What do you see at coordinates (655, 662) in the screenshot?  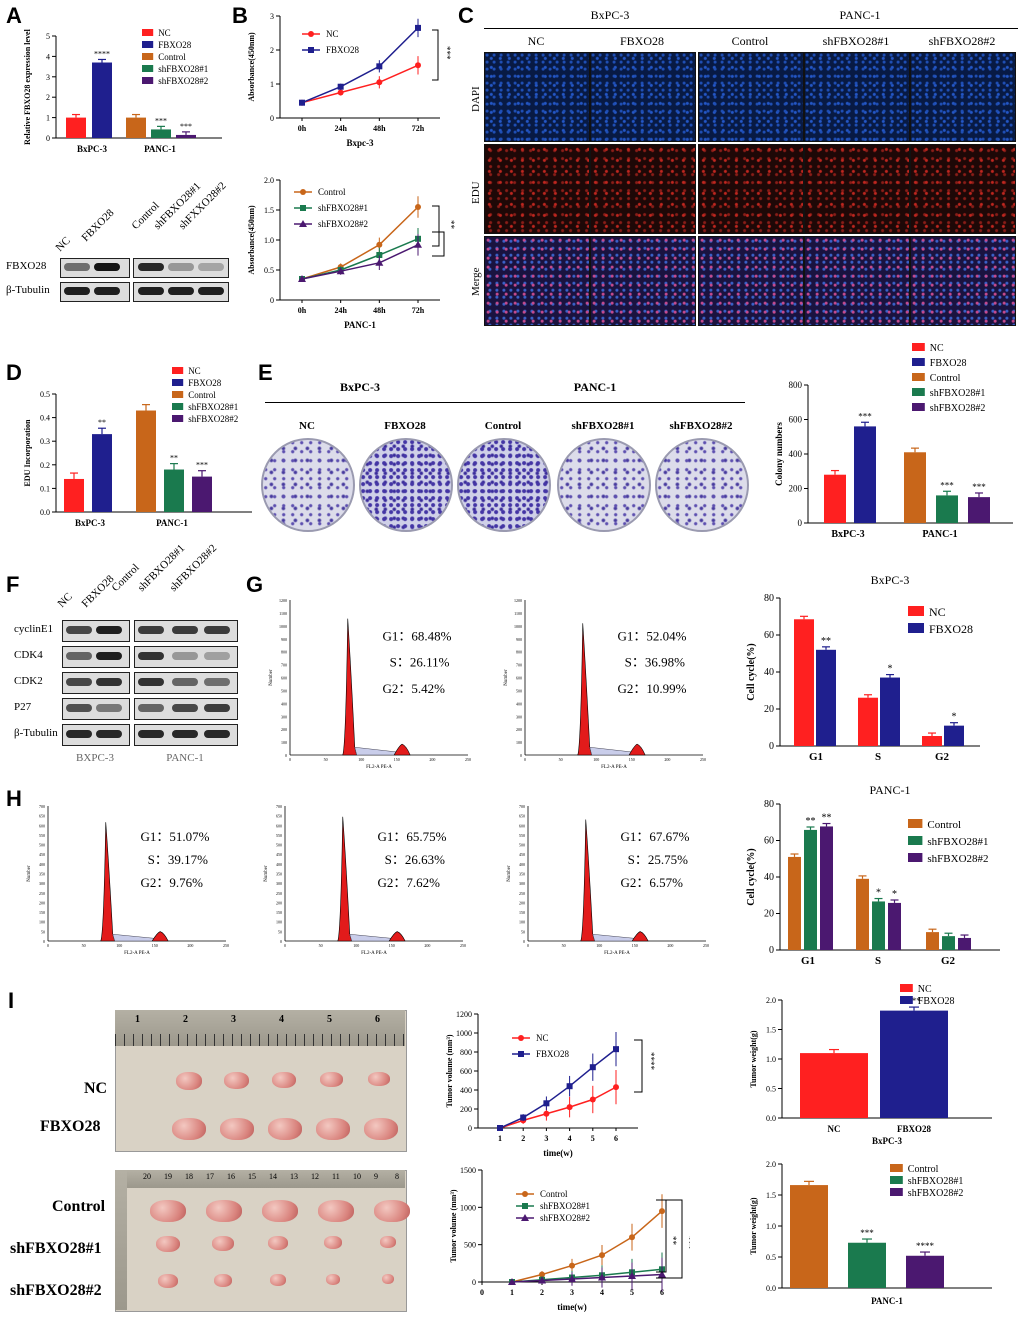 I see `s-percent: S：36.98%` at bounding box center [655, 662].